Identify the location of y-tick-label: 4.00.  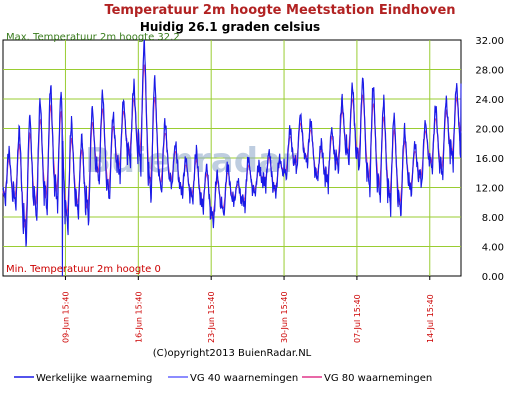
(493, 248).